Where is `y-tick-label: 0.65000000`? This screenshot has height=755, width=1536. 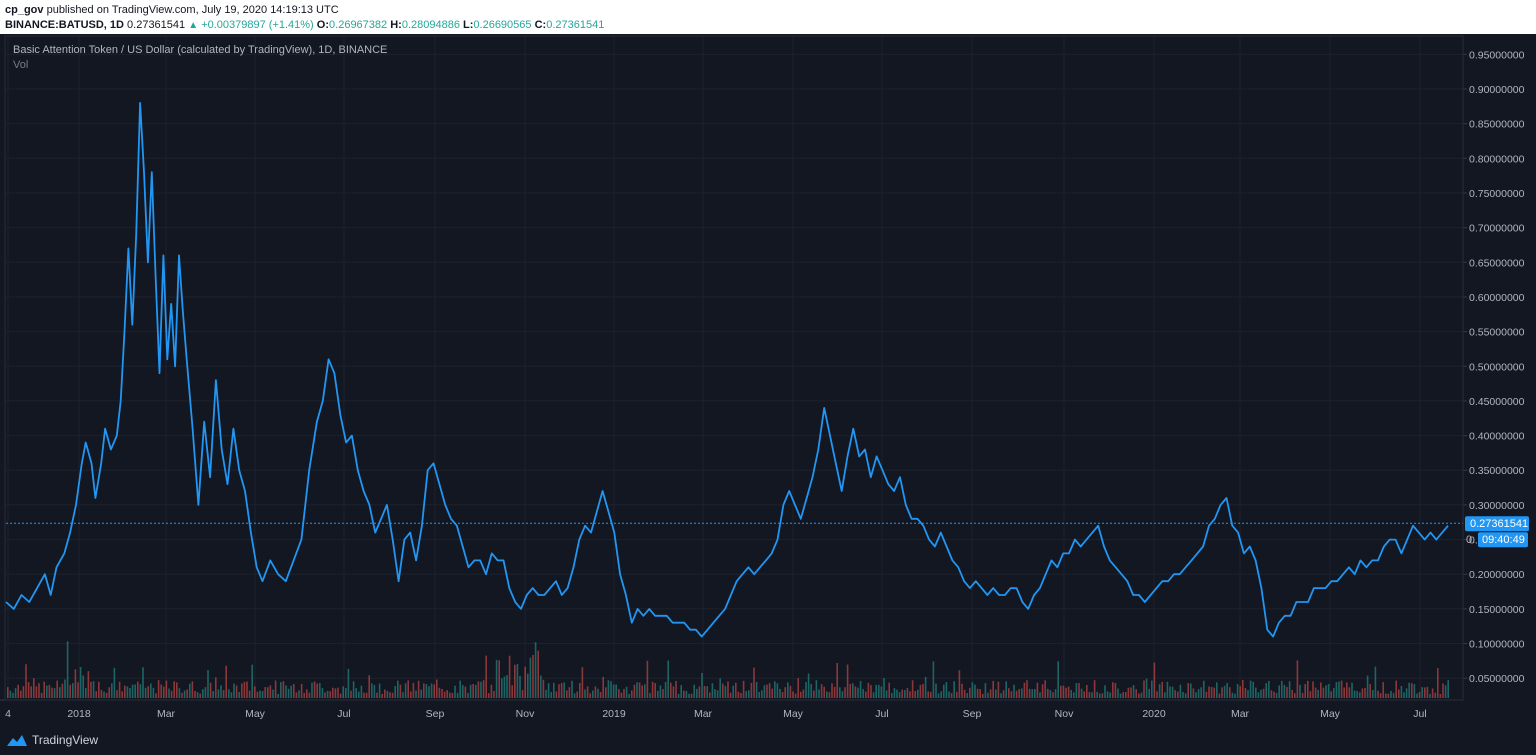
y-tick-label: 0.65000000 is located at coordinates (1497, 263).